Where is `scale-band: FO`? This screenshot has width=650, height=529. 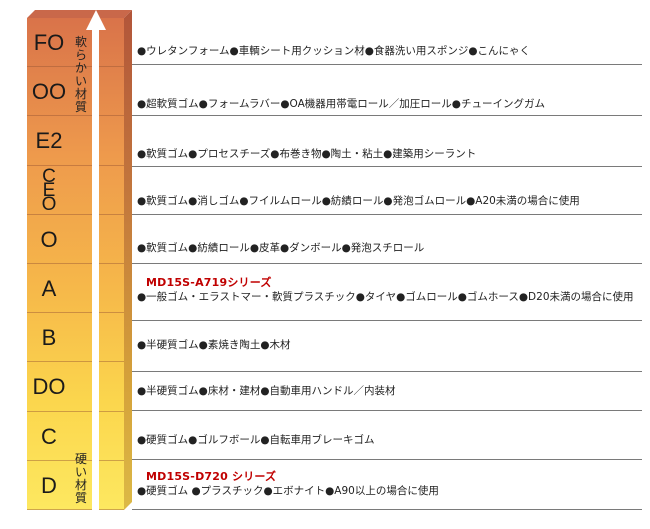 scale-band: FO is located at coordinates (75, 43).